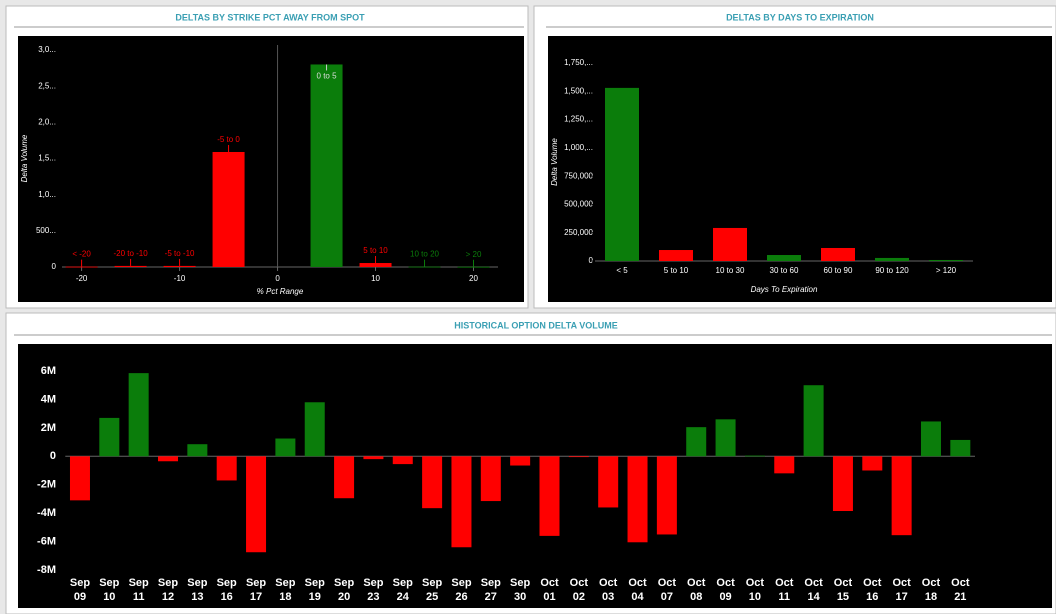 Image resolution: width=1056 pixels, height=614 pixels. Describe the element at coordinates (676, 270) in the screenshot. I see `x-tick-label: 5 to 10` at that location.